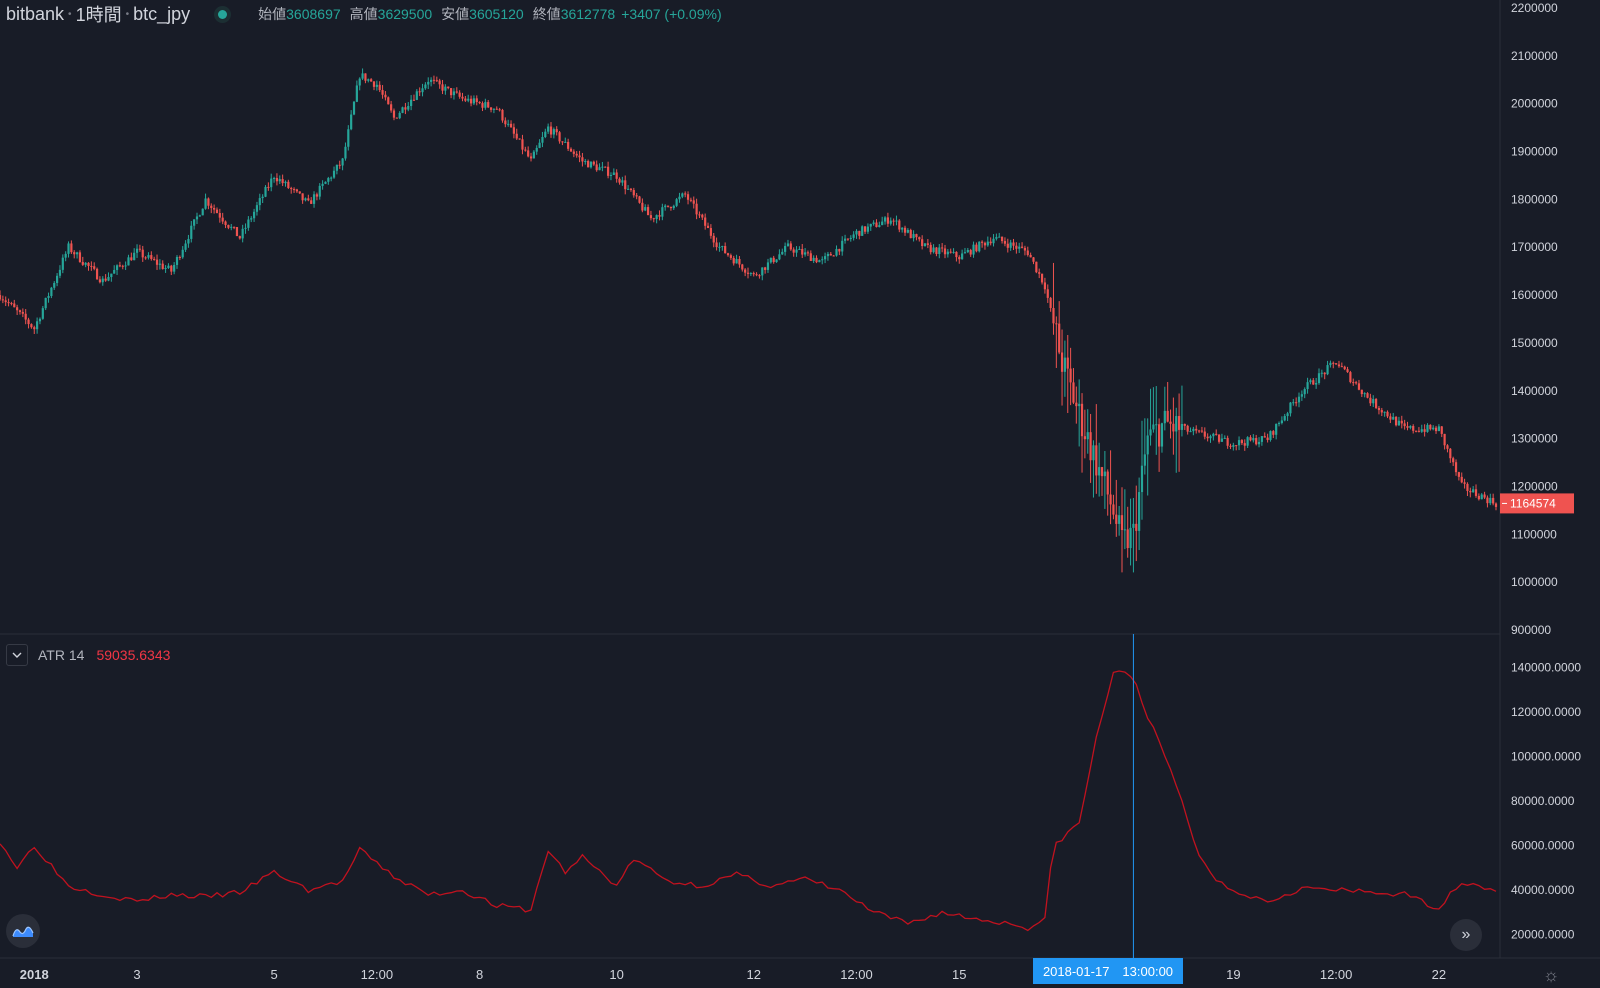 Image resolution: width=1600 pixels, height=988 pixels. I want to click on high-value: 3629500, so click(405, 14).